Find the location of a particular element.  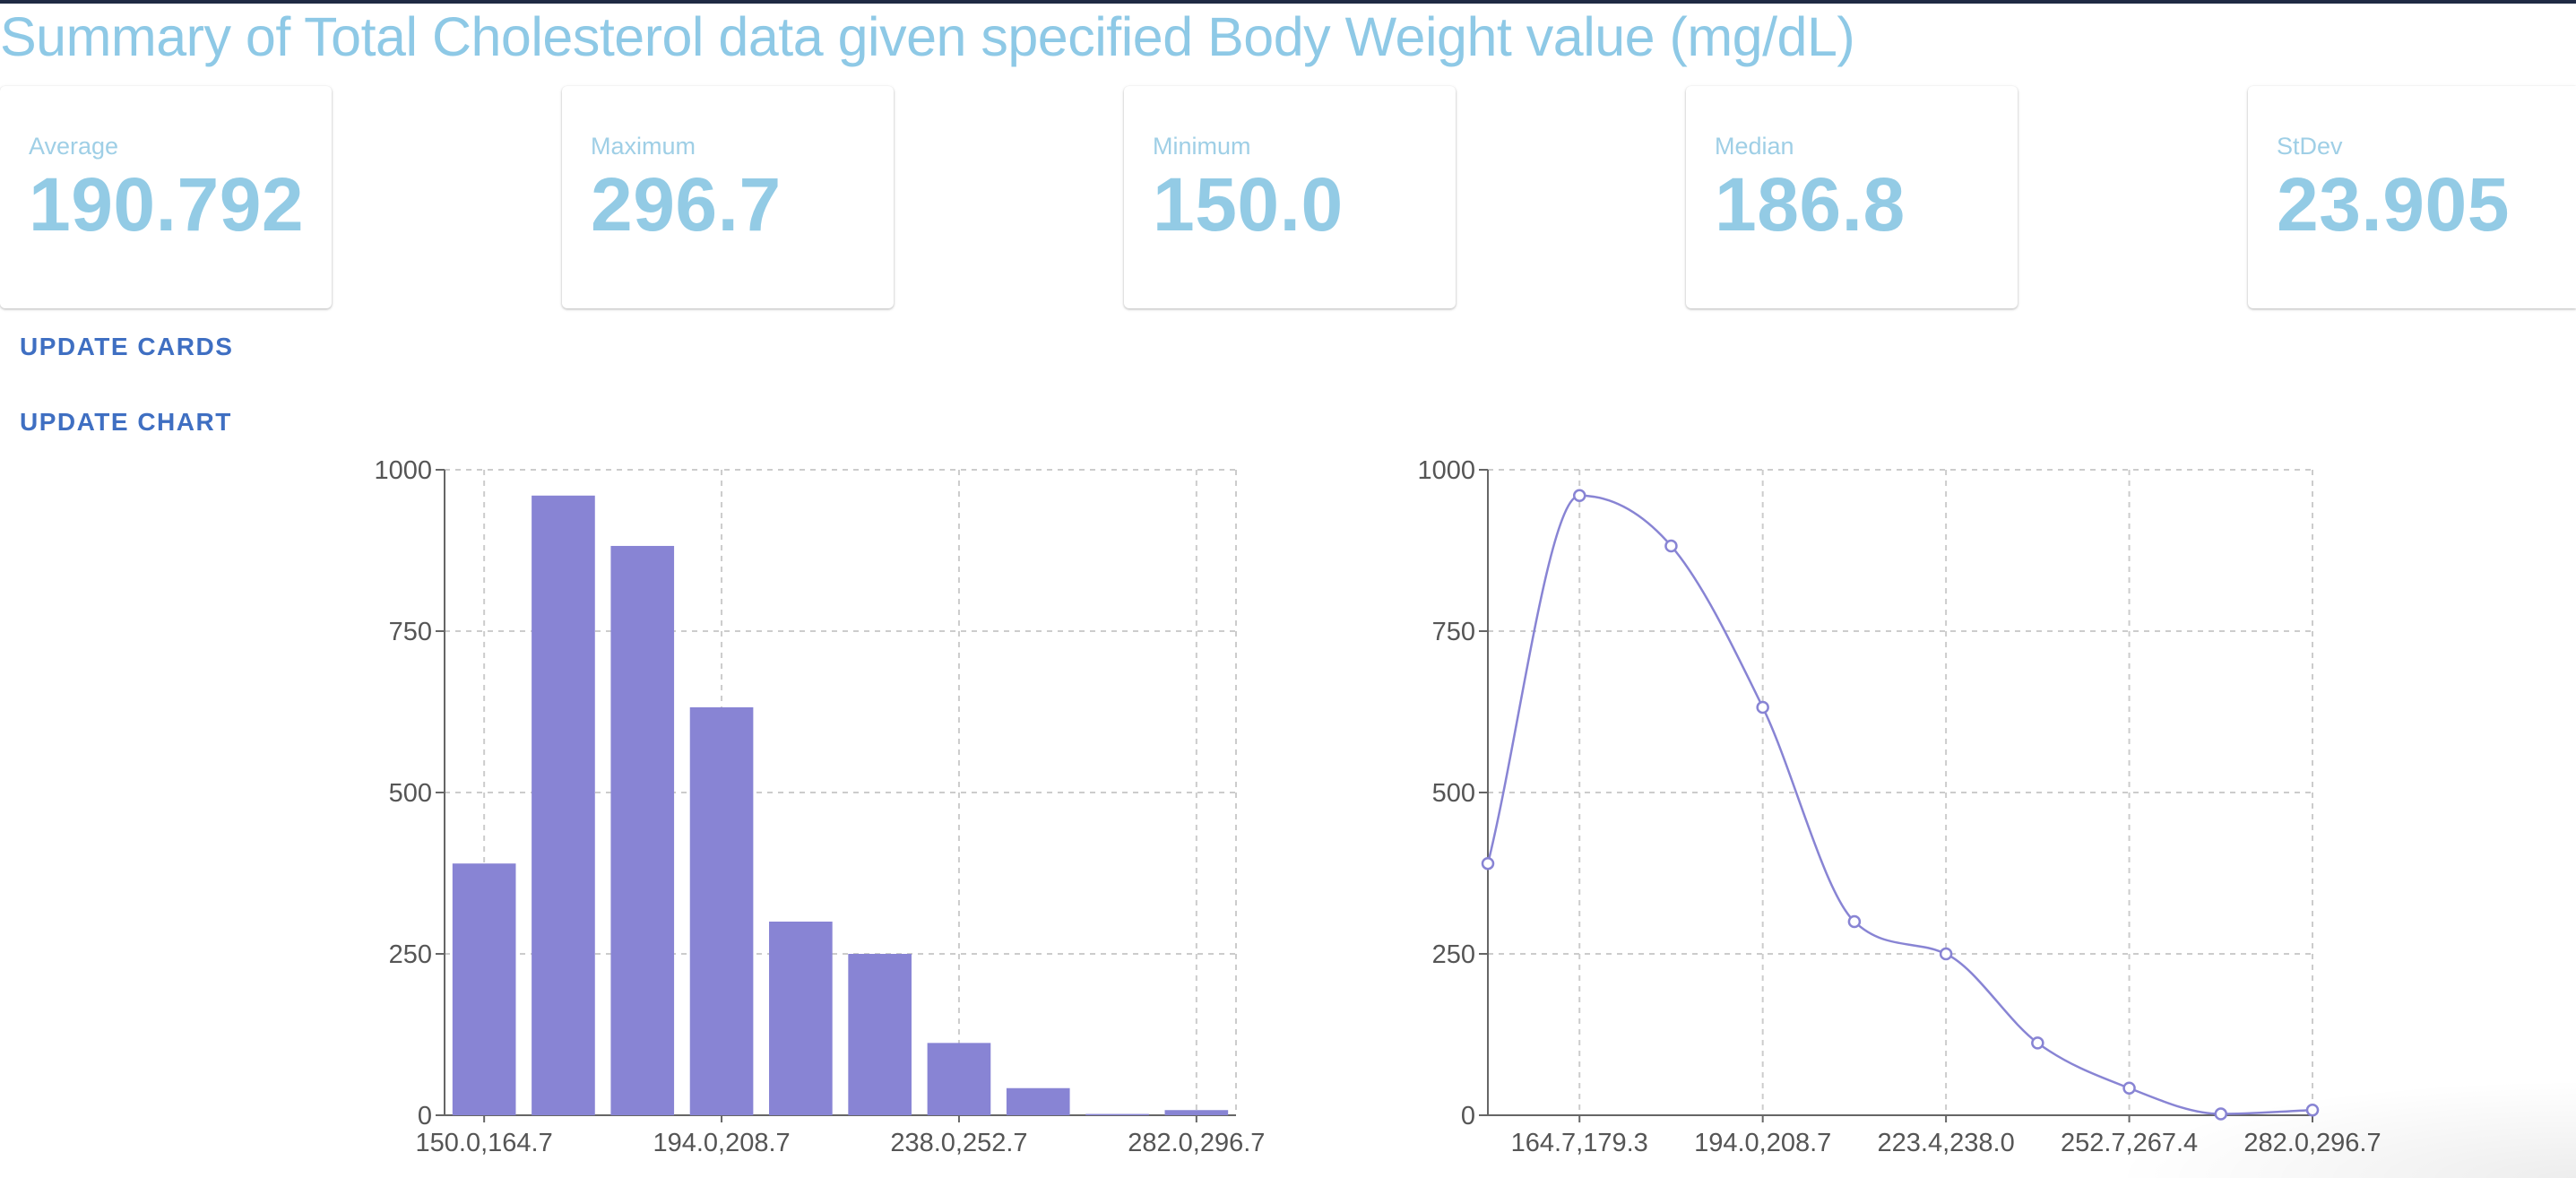

update-chart-button: UPDATE CHART is located at coordinates (126, 422).